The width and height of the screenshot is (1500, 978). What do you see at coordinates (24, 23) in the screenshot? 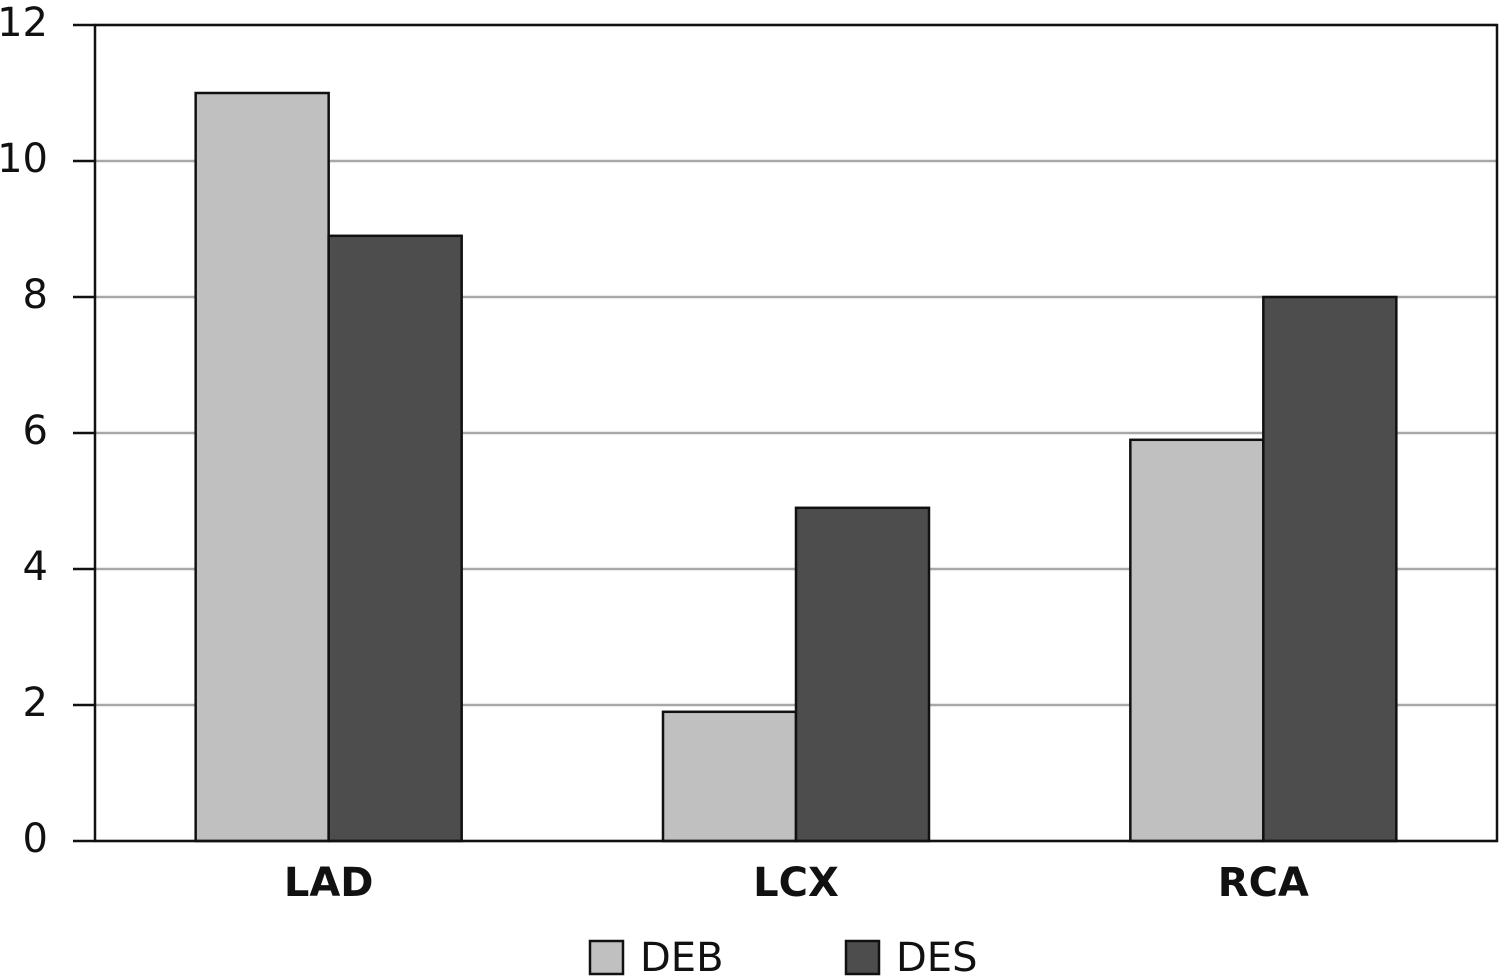
I see `y-tick-label: 12` at bounding box center [24, 23].